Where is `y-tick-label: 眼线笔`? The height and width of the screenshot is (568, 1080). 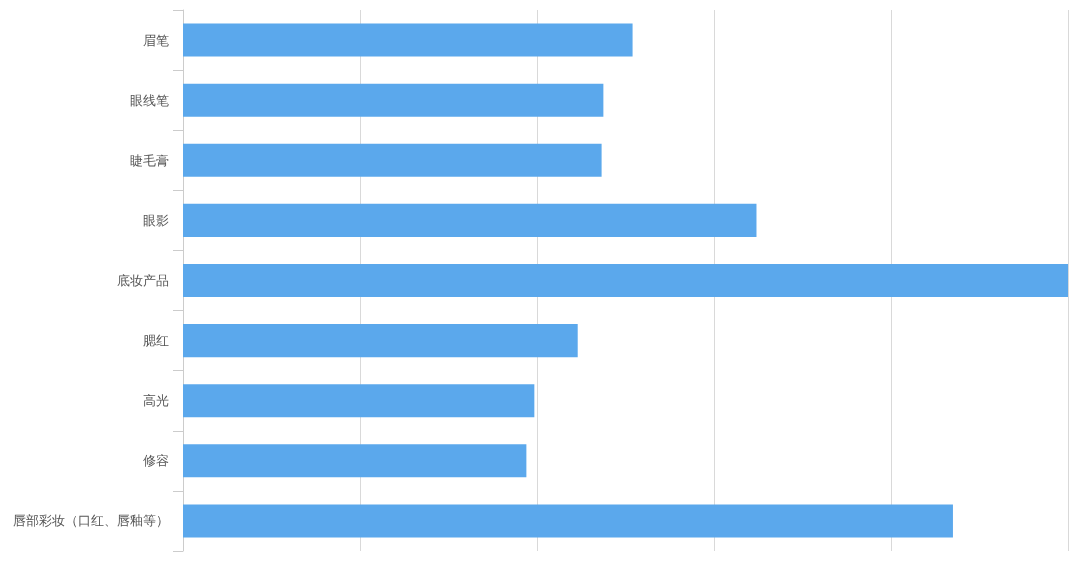
y-tick-label: 眼线笔 is located at coordinates (149, 100).